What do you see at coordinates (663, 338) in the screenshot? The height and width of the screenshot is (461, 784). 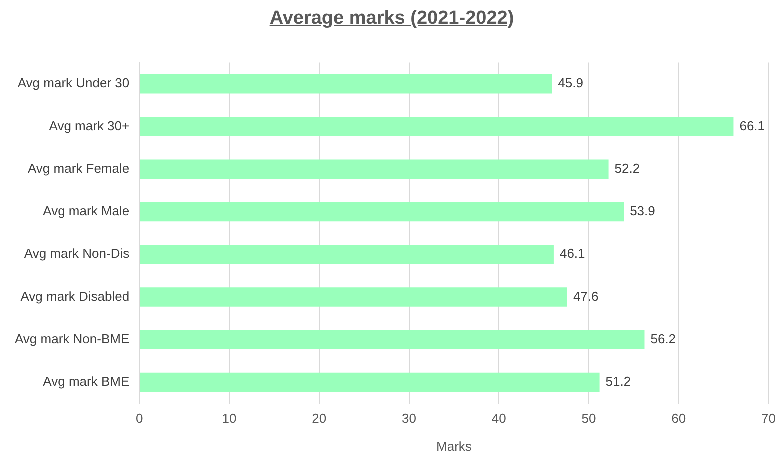 I see `data-label: 56.2` at bounding box center [663, 338].